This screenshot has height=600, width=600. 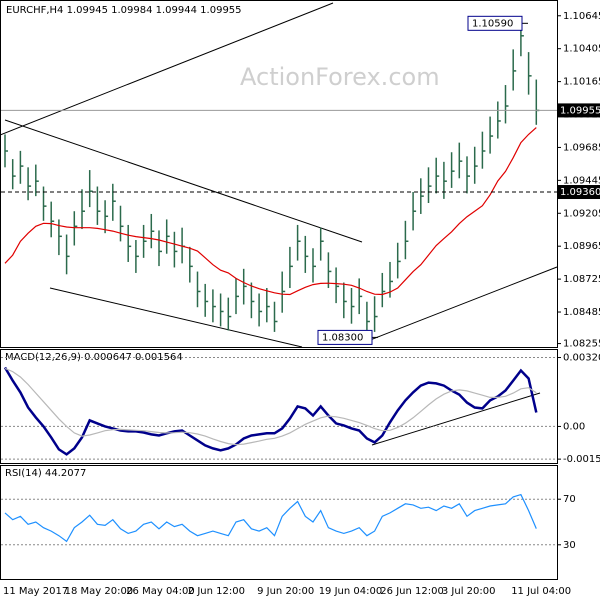 I want to click on y-tick-label: 1.10165, so click(x=581, y=82).